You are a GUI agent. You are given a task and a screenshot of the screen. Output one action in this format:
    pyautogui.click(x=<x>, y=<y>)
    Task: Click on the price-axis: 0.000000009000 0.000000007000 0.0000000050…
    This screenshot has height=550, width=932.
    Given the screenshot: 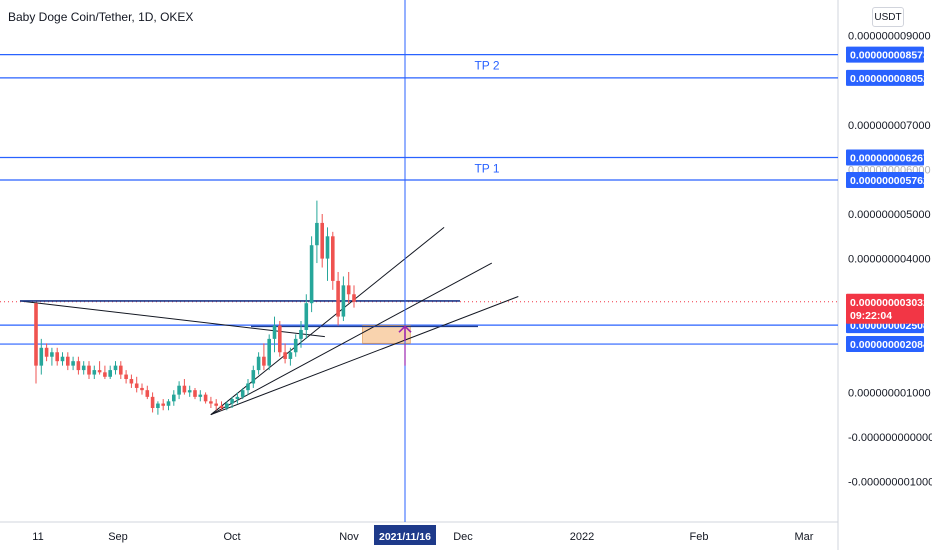 What is the action you would take?
    pyautogui.click(x=889, y=260)
    